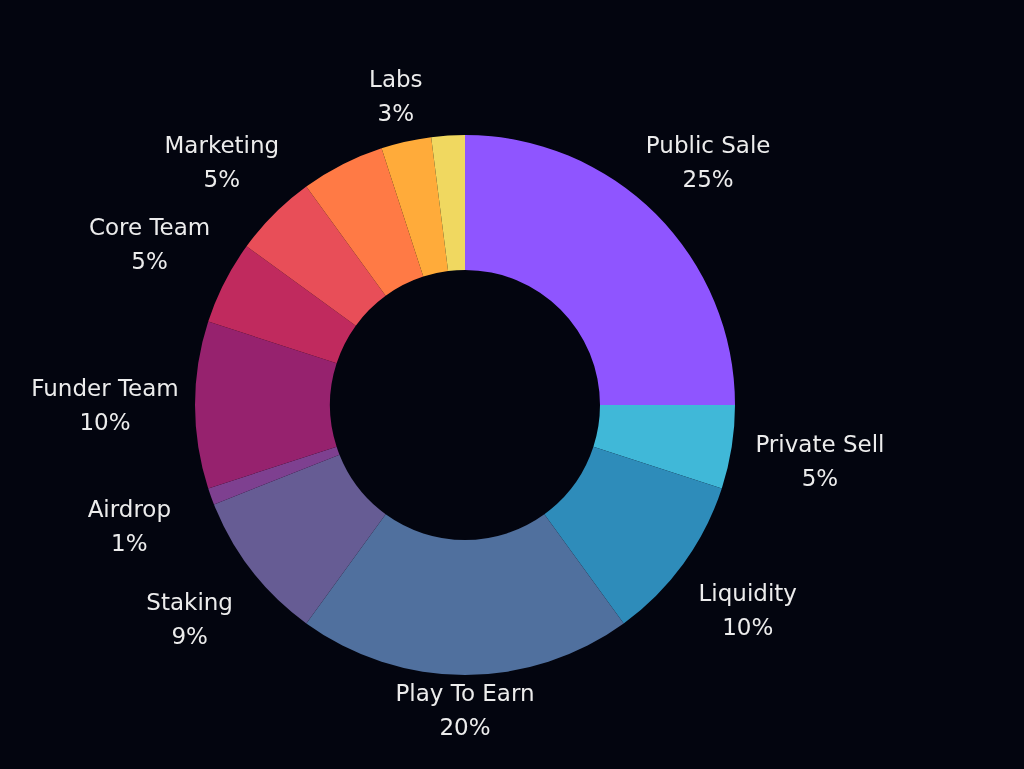 The height and width of the screenshot is (769, 1024). What do you see at coordinates (129, 508) in the screenshot?
I see `slice-label: Airdrop` at bounding box center [129, 508].